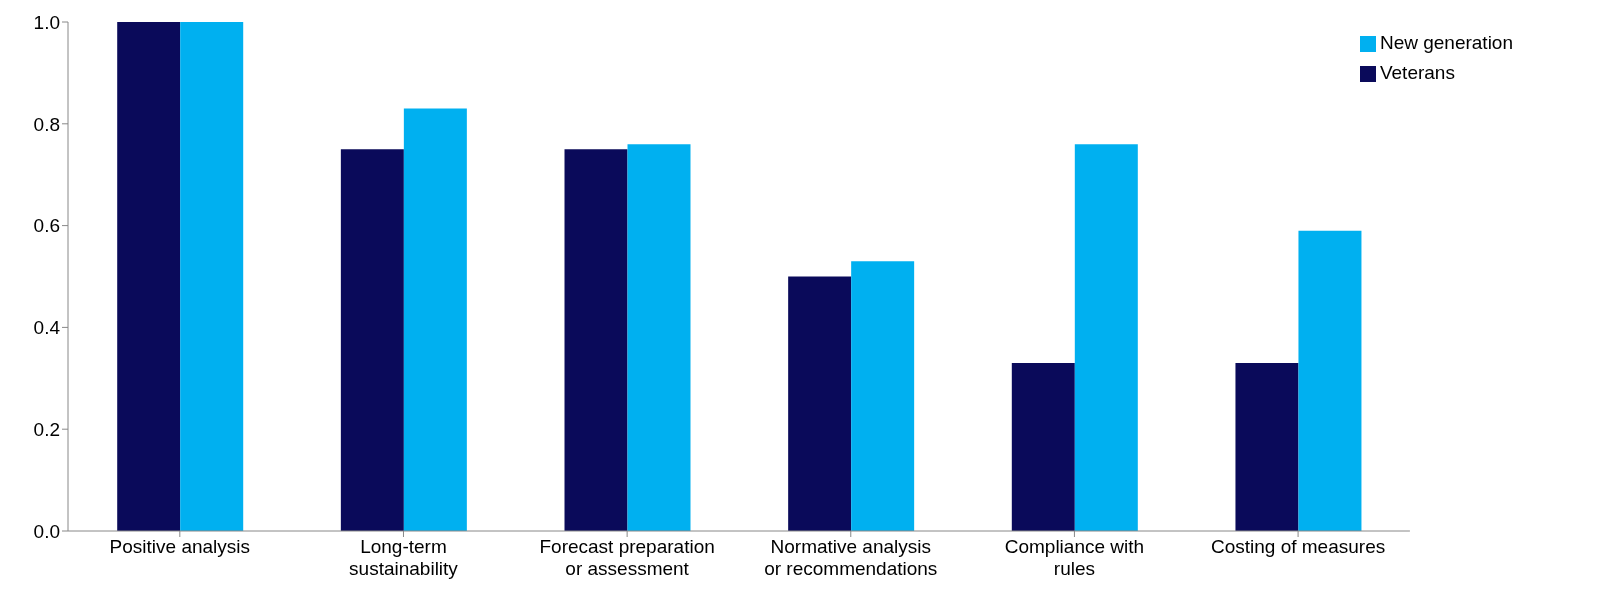 The image size is (1615, 598). Describe the element at coordinates (1446, 42) in the screenshot. I see `legend-label: New generation` at that location.